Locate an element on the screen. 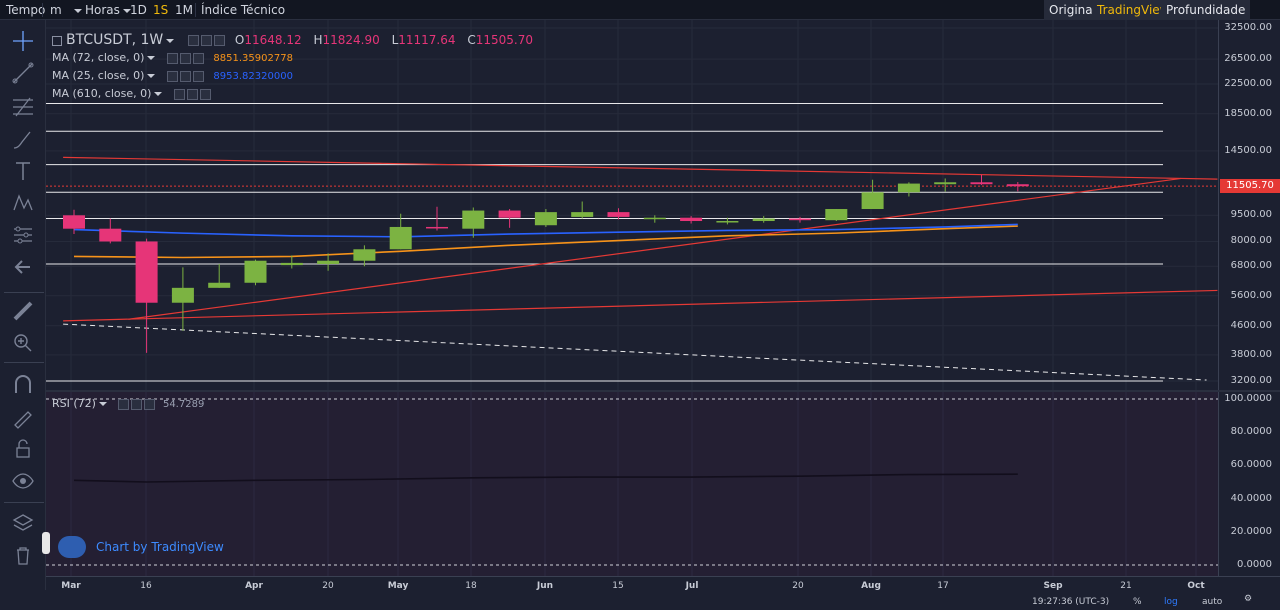 Image resolution: width=1280 pixels, height=610 pixels. fib-tool is located at coordinates (23, 107).